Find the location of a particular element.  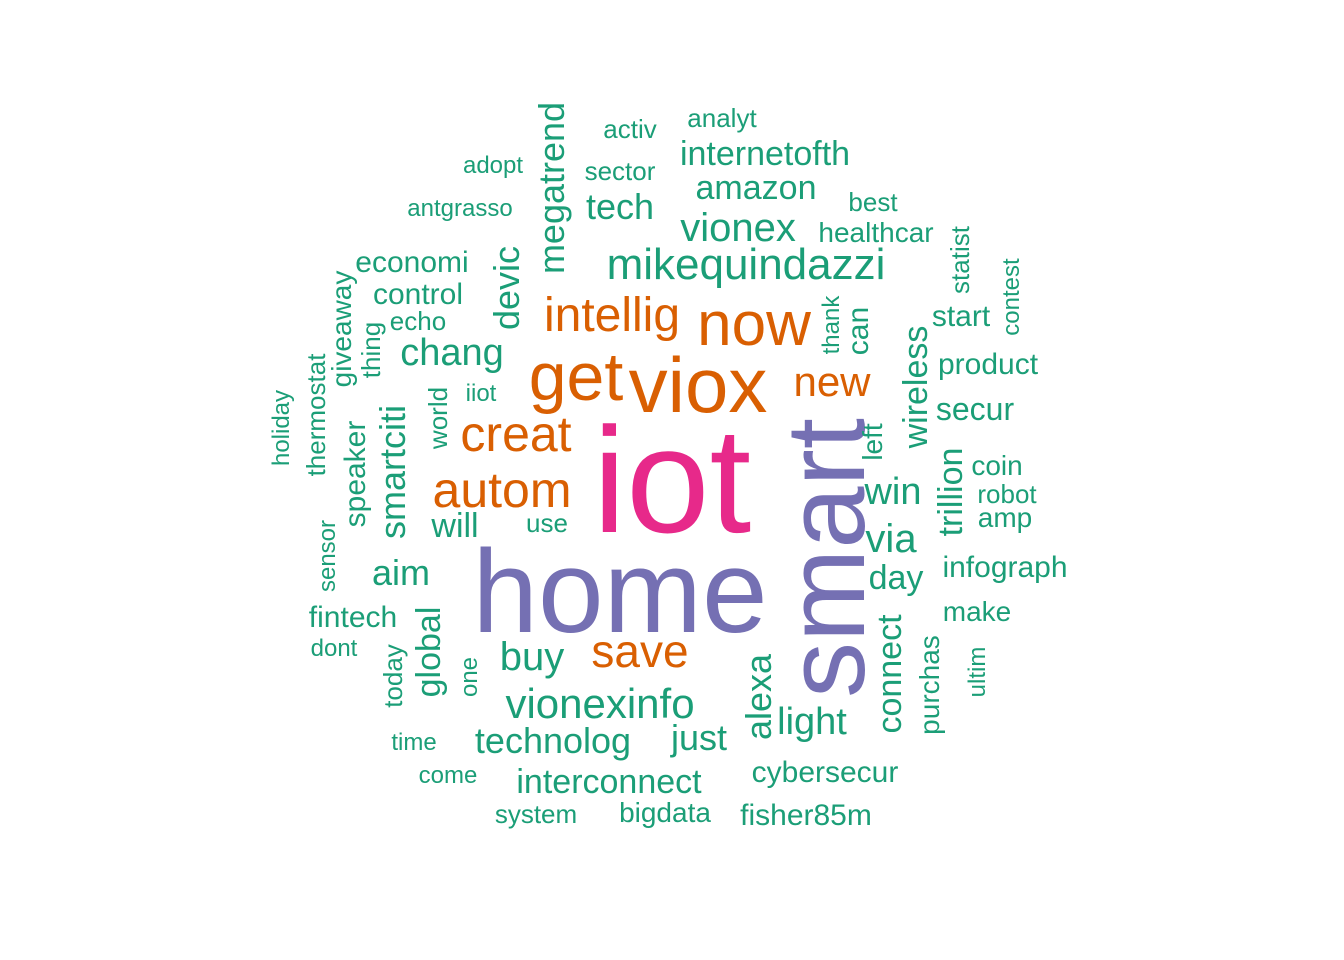

word-vionexinfo: vionexinfo is located at coordinates (600, 703).